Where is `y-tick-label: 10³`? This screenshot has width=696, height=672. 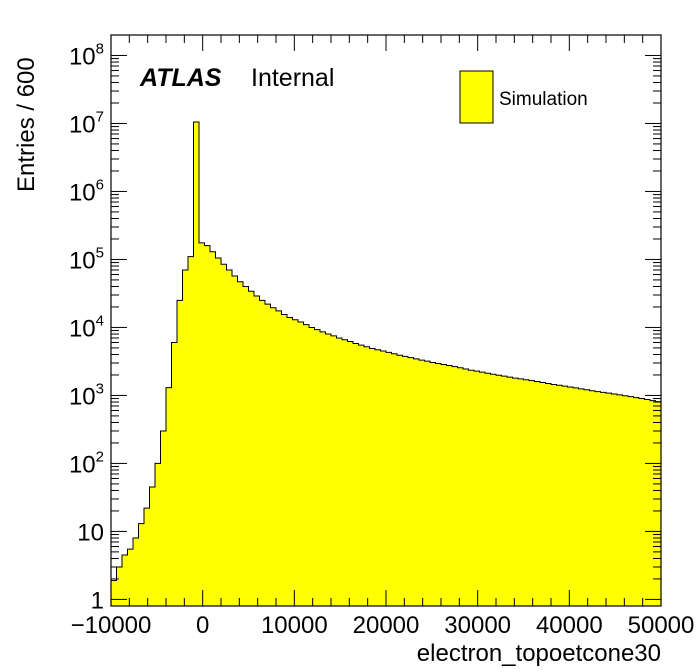
y-tick-label: 10³ is located at coordinates (86, 395).